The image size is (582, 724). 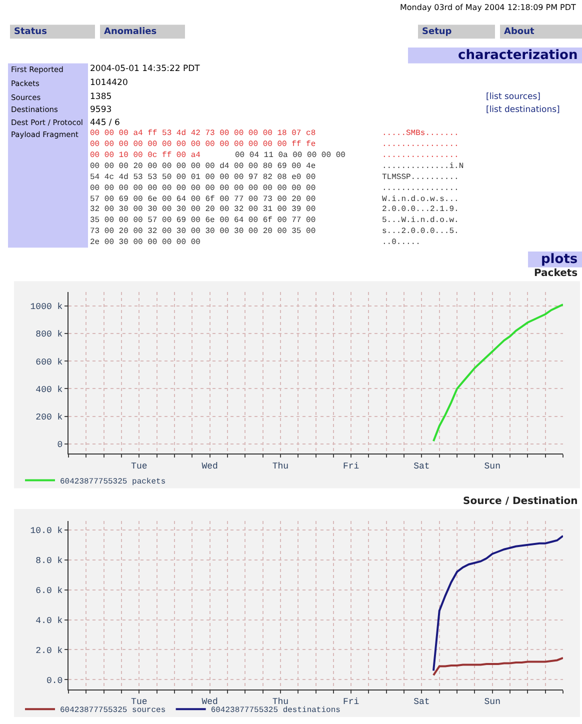 What do you see at coordinates (518, 55) in the screenshot?
I see `text: characterization` at bounding box center [518, 55].